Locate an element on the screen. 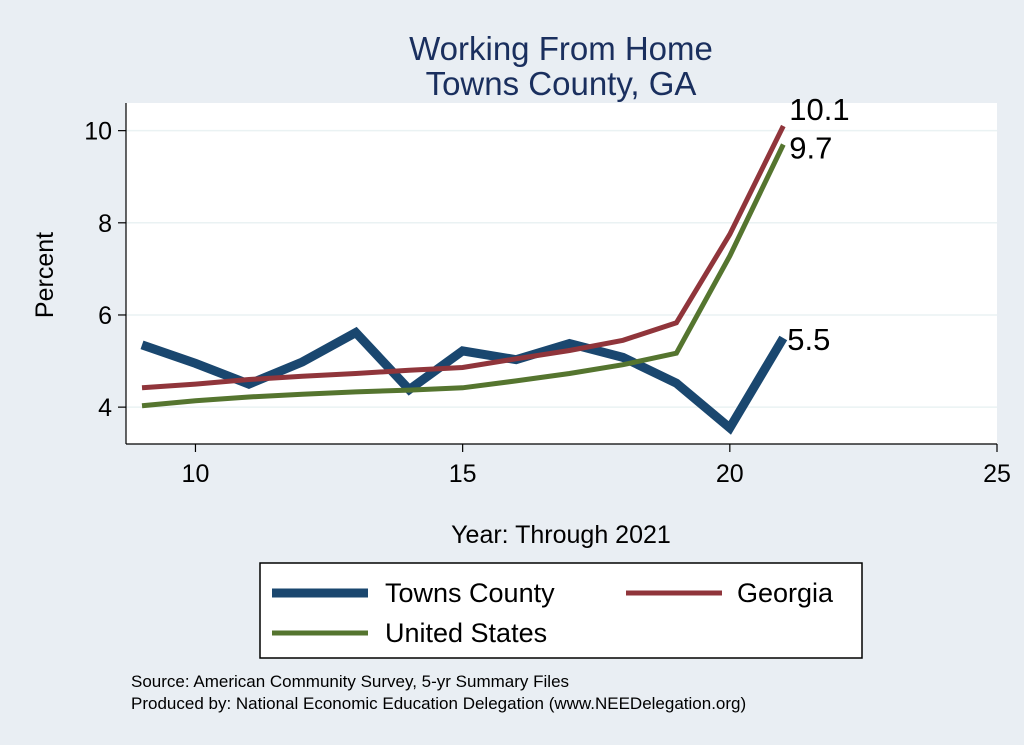 The height and width of the screenshot is (745, 1024). x-axis-title: Year: Through 2021 is located at coordinates (561, 535).